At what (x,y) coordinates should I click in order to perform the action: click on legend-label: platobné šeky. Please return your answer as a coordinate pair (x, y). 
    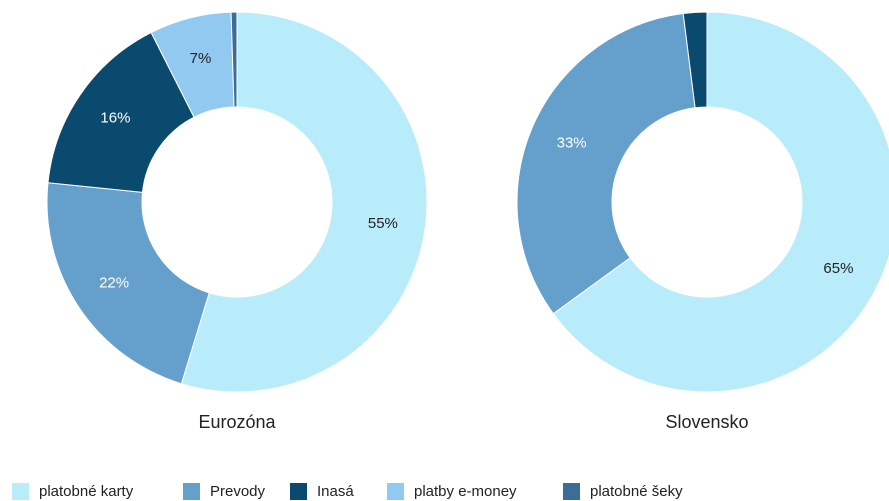
    Looking at the image, I should click on (636, 491).